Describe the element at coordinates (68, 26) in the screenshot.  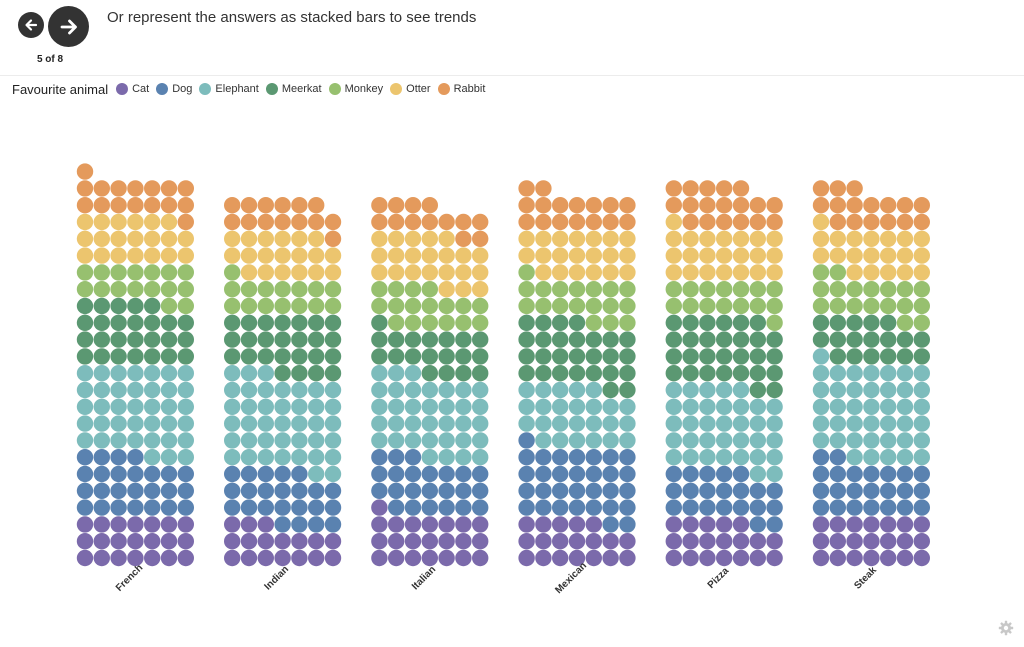
I see `next-slide-button` at that location.